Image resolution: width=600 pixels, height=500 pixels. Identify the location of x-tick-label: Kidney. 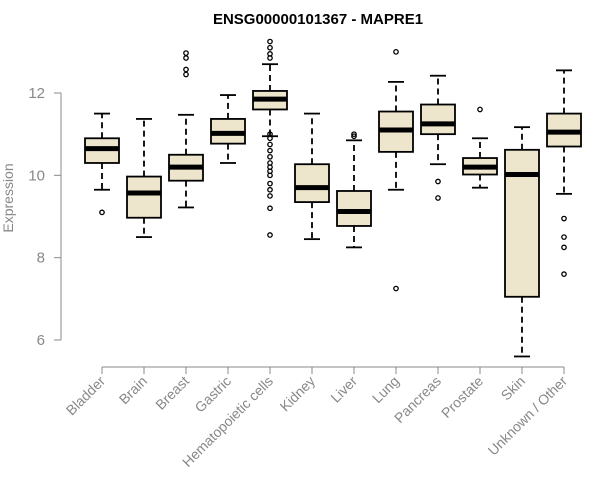
(298, 394).